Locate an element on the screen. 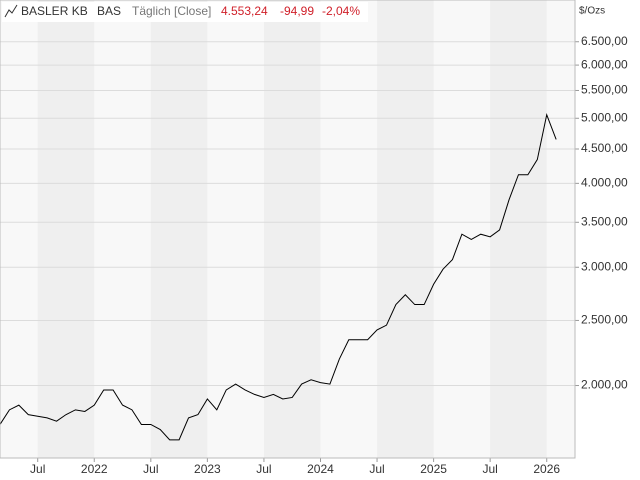 Image resolution: width=640 pixels, height=480 pixels. y-tick-label: 3.500,00 is located at coordinates (604, 221).